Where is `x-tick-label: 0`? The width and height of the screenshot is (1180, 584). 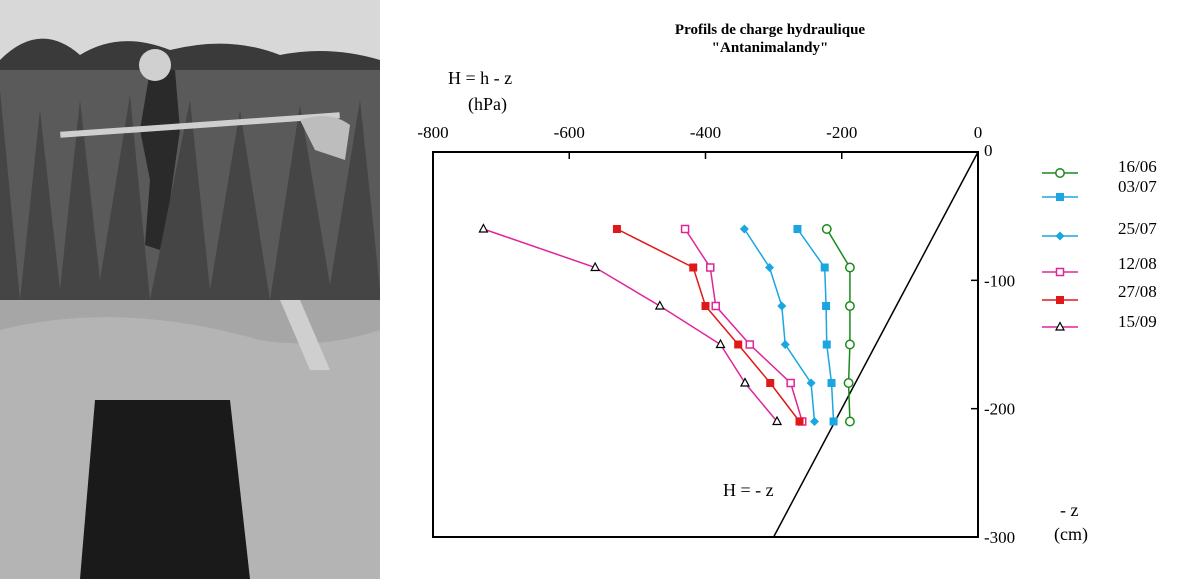
x-tick-label: 0 is located at coordinates (978, 132).